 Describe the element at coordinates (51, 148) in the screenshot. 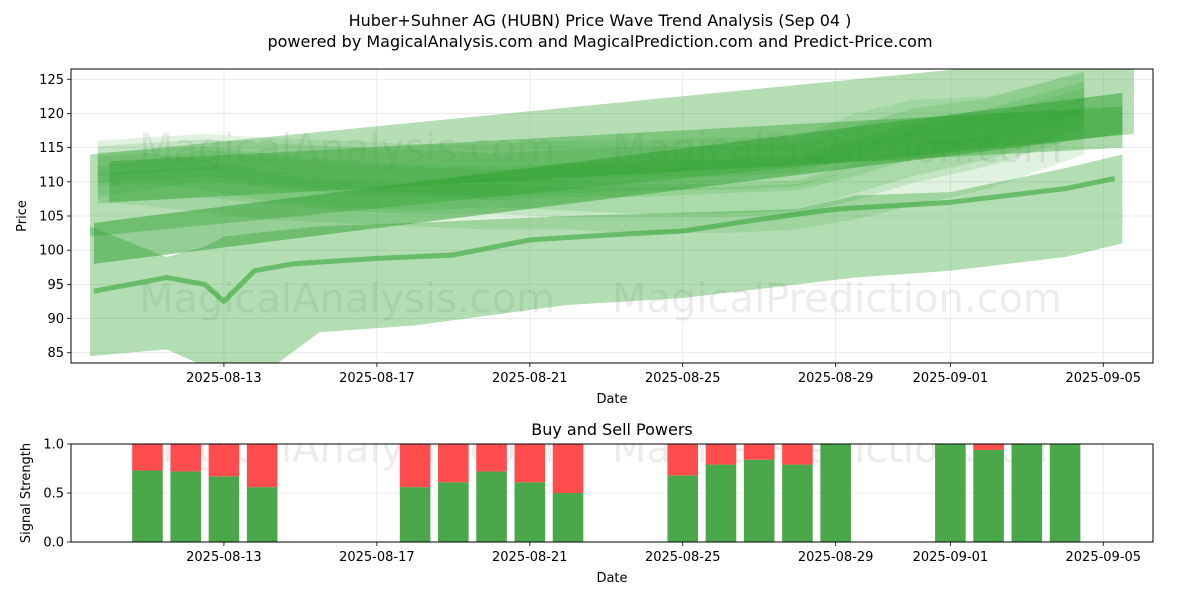

I see `price-y-tick-label: 115` at that location.